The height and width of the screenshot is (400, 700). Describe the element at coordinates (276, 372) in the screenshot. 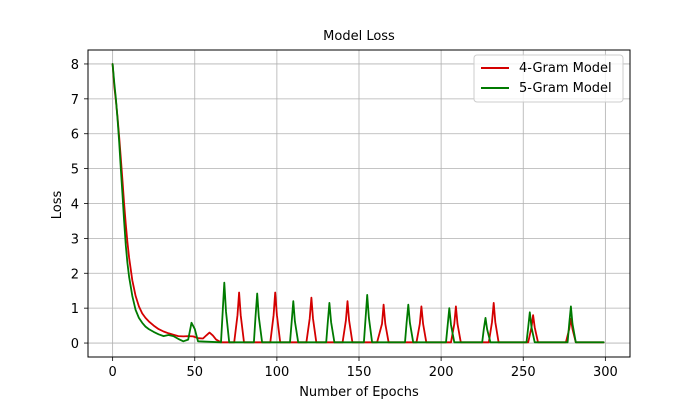

I see `x-tick-label: 100` at that location.